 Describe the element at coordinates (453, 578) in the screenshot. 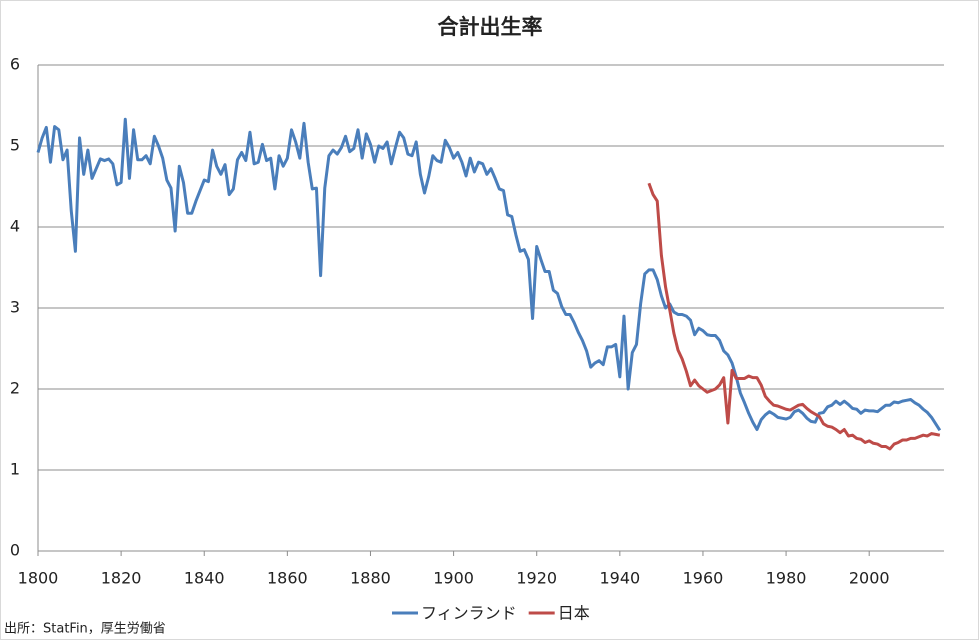

I see `x-tick-label: 1900` at that location.